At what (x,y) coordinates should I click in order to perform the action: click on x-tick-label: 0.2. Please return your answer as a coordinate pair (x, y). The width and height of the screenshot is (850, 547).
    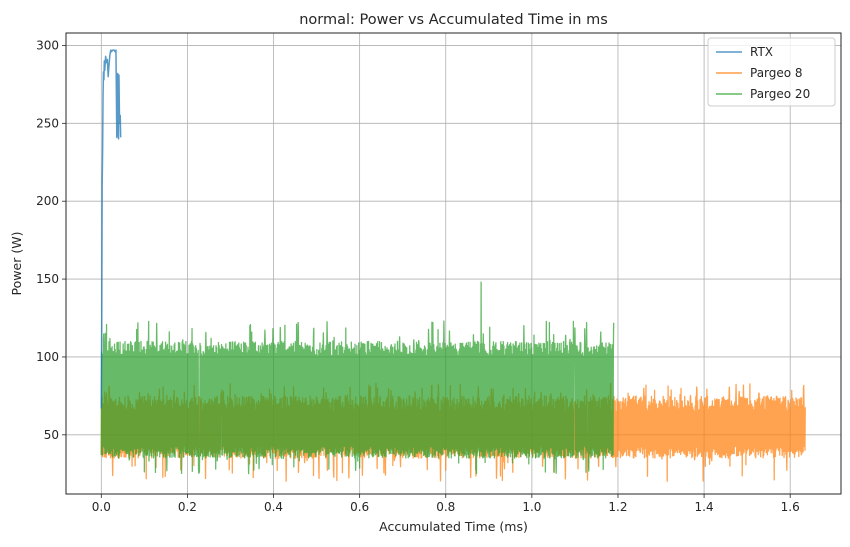
    Looking at the image, I should click on (187, 507).